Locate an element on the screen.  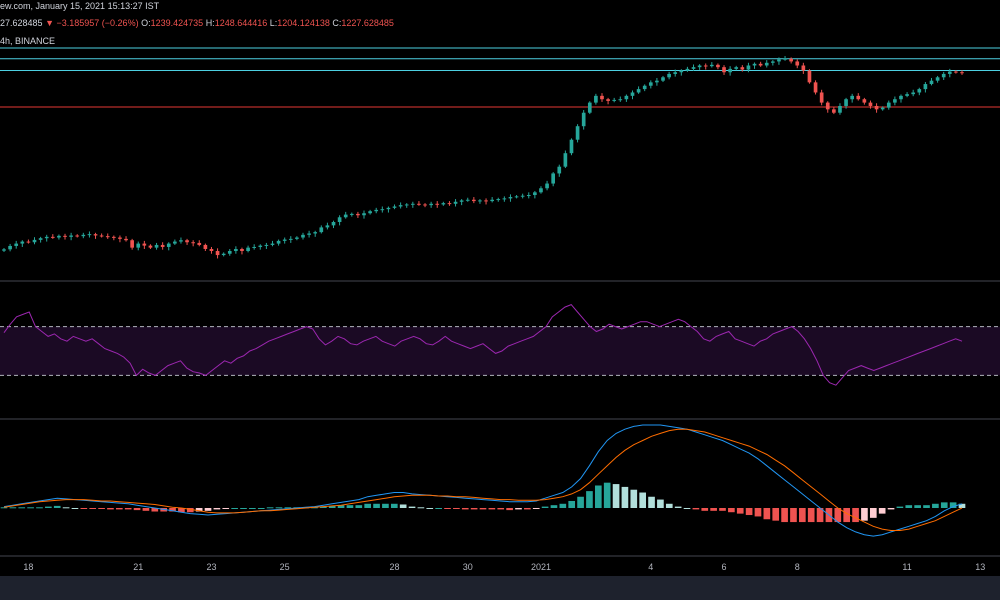
time-axis-tick-label: 2021 is located at coordinates (541, 567).